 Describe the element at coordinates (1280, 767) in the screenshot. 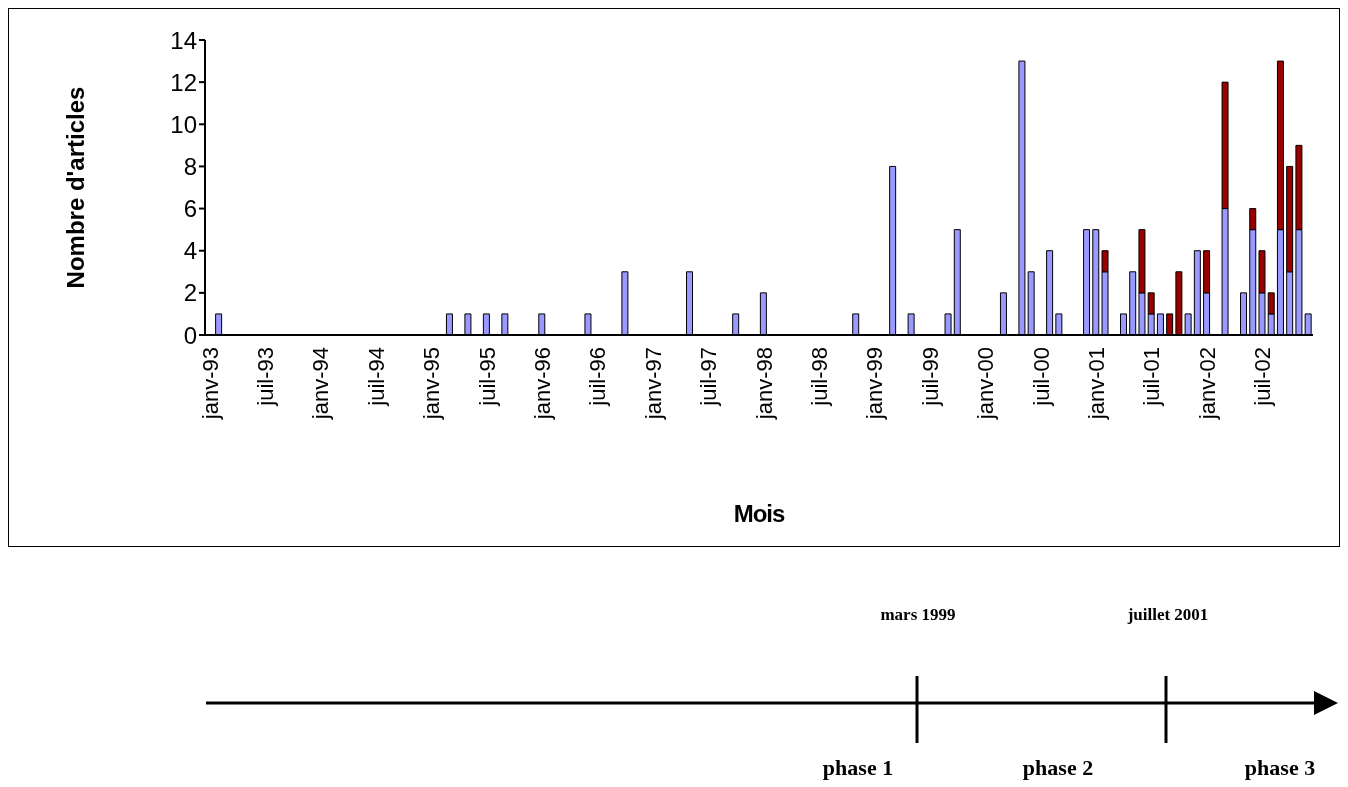

I see `text: phase 3` at that location.